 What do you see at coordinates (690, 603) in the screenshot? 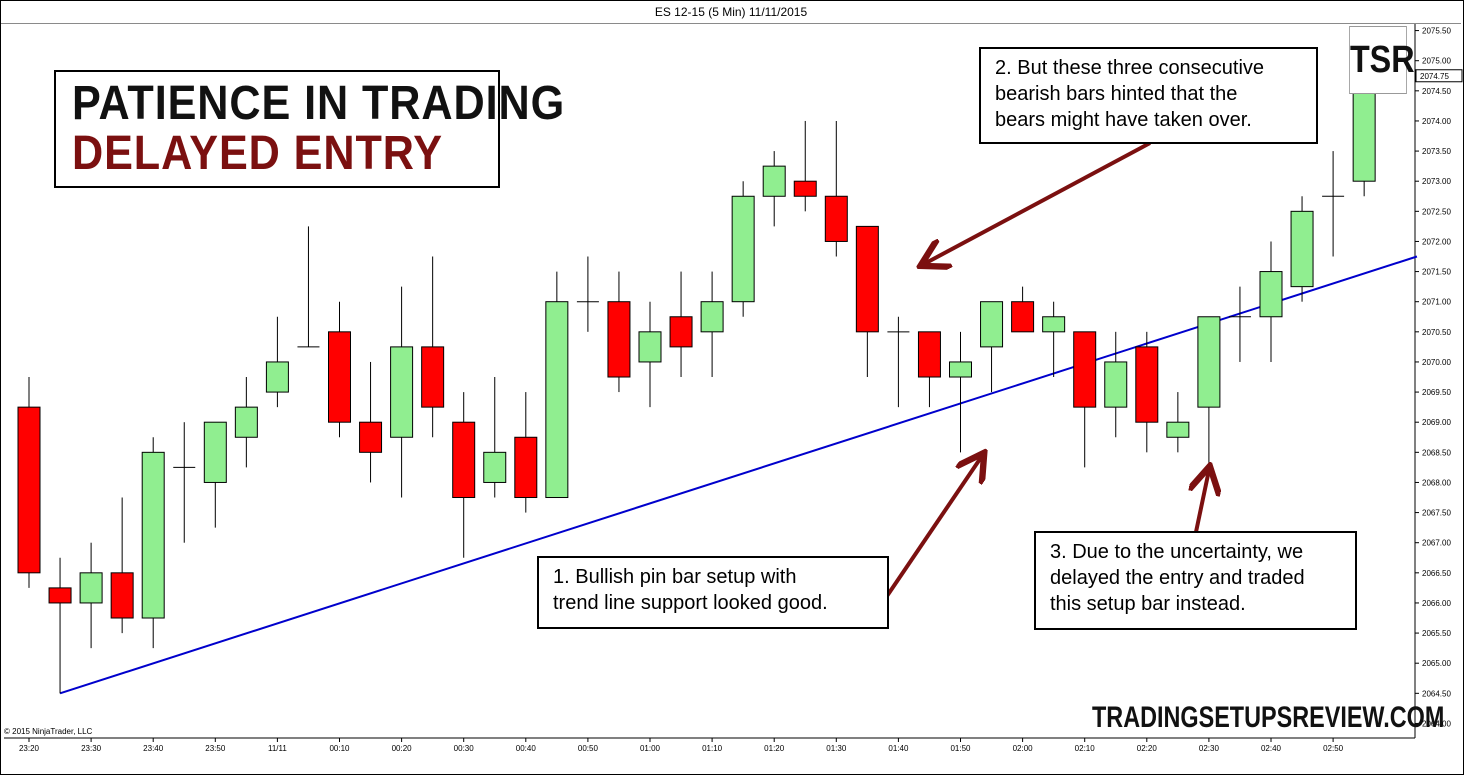
I see `annotation-1-line: trend line support looked good.` at bounding box center [690, 603].